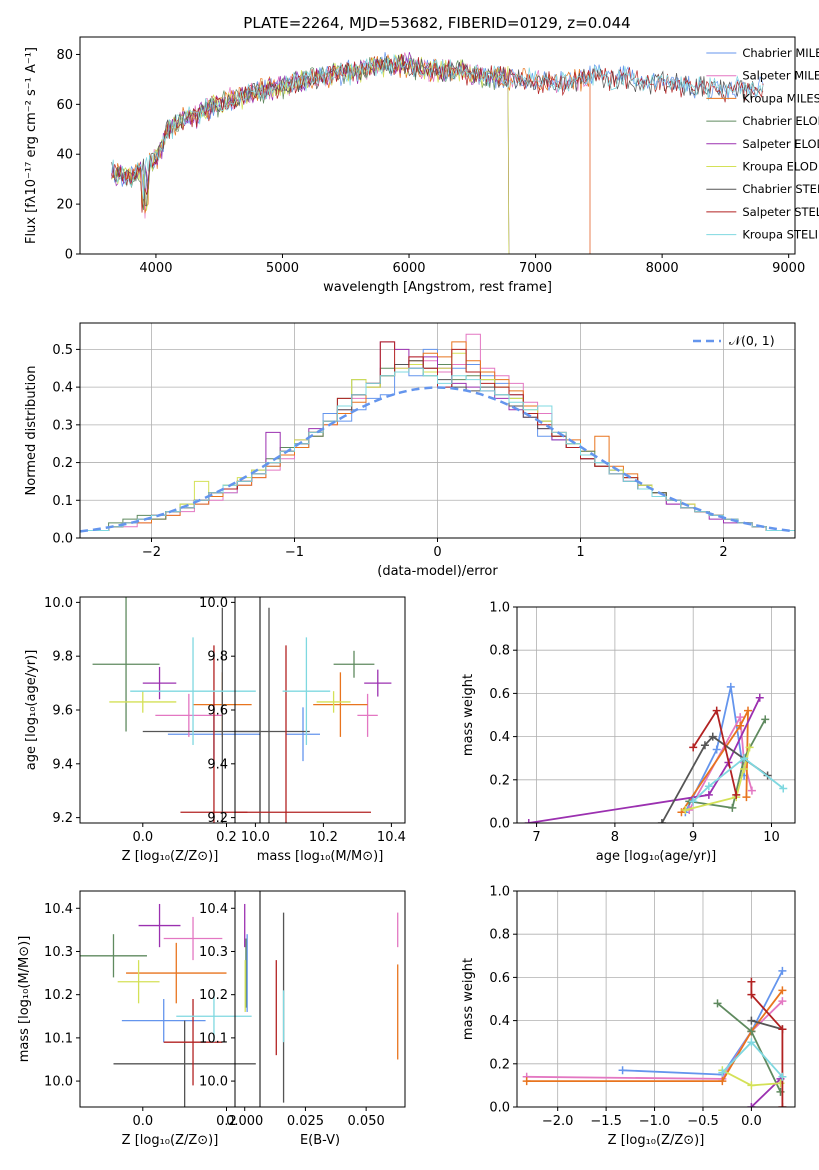 The height and width of the screenshot is (1170, 819). Describe the element at coordinates (655, 1121) in the screenshot. I see `x-tick-label: −1.0` at that location.